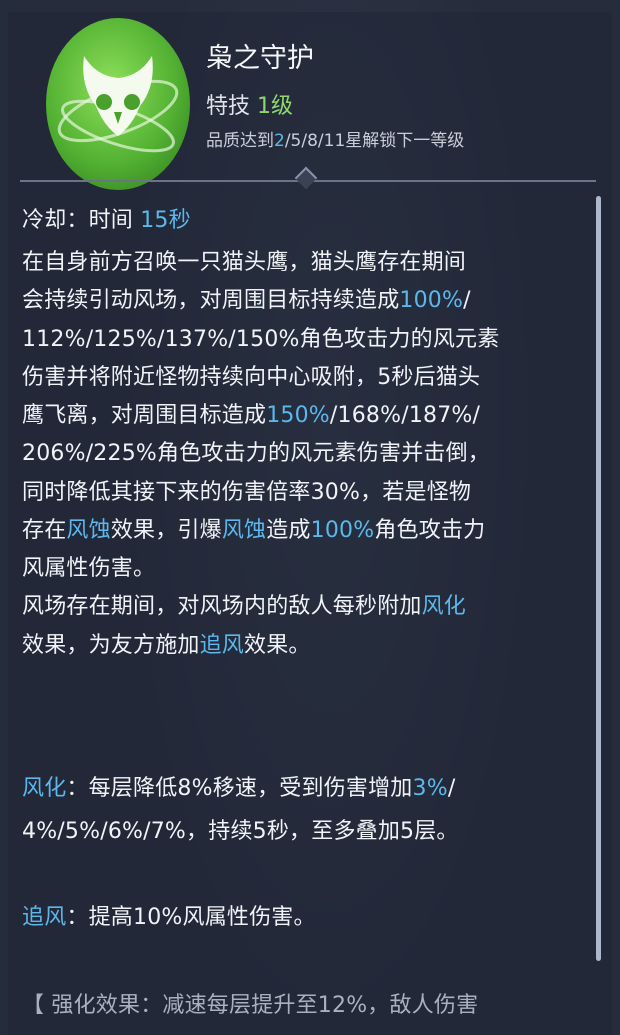  I want to click on skill-type-level: 特技 1级, so click(249, 104).